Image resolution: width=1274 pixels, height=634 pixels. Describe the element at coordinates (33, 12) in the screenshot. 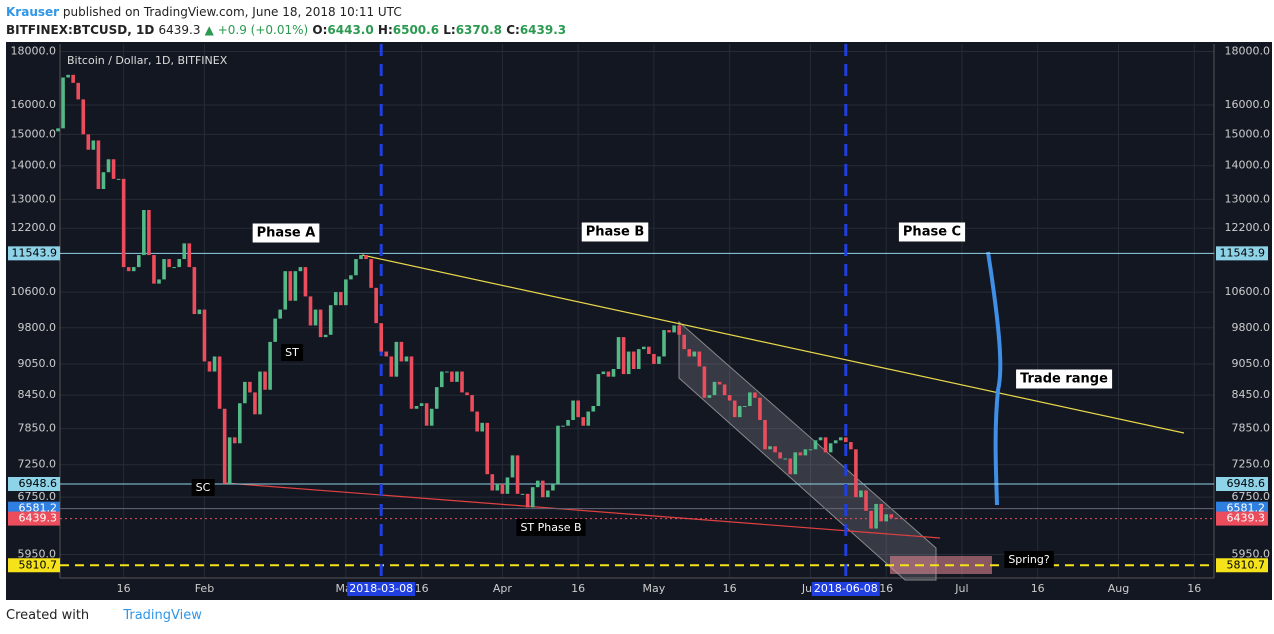

I see `author: Krauser` at that location.